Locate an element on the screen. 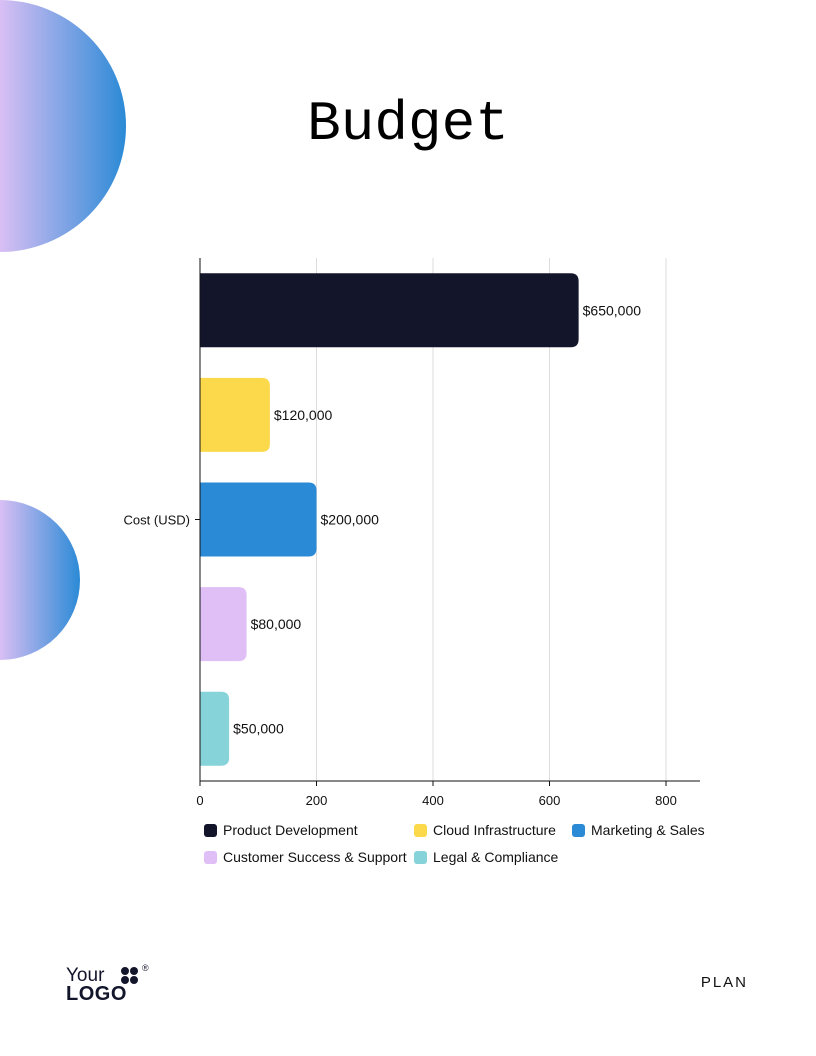 This screenshot has width=816, height=1056. legend-label: Product Development is located at coordinates (290, 830).